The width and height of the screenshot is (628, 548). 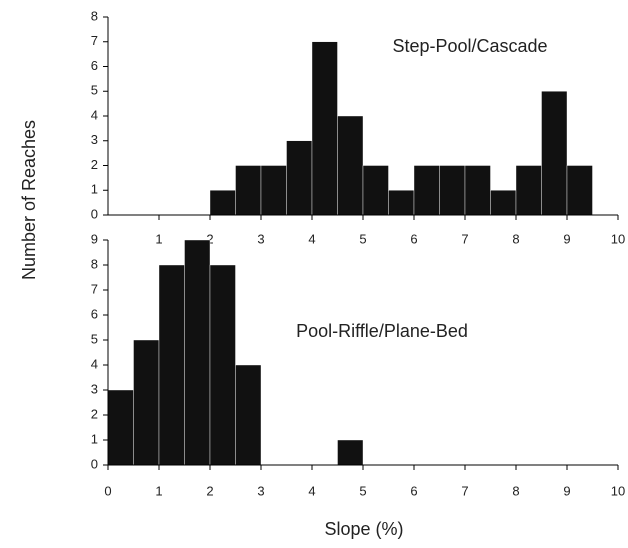 What do you see at coordinates (363, 529) in the screenshot?
I see `x-axis-label: Slope (%)` at bounding box center [363, 529].